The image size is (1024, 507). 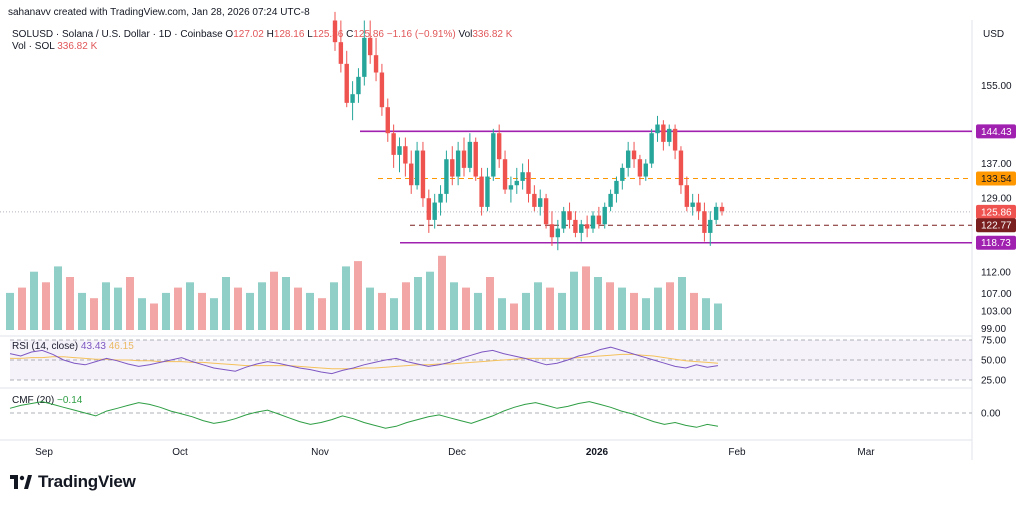 I want to click on ohlc-low: L125.36, so click(x=325, y=34).